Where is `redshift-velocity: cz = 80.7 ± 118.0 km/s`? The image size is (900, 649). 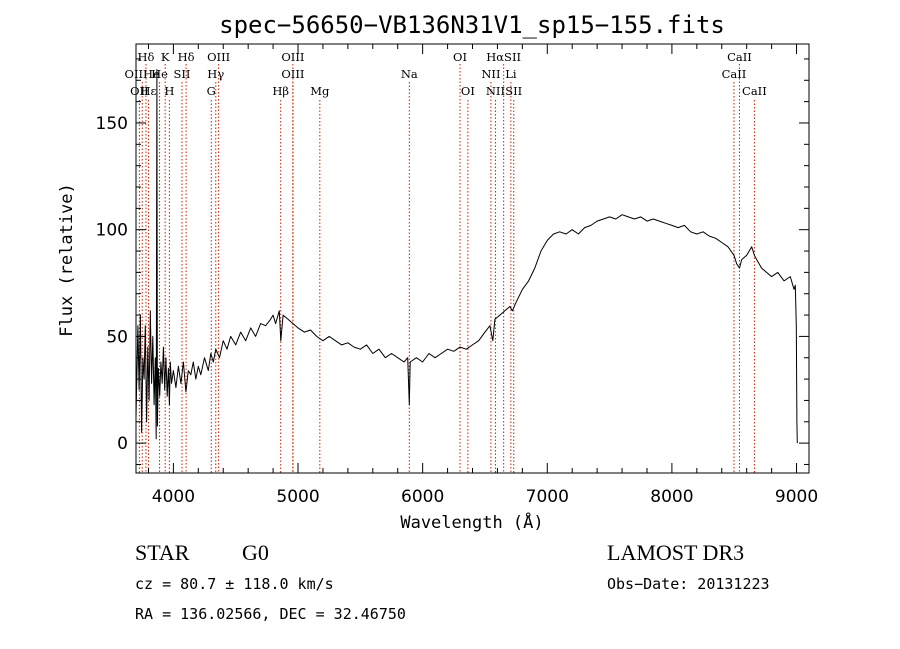 redshift-velocity: cz = 80.7 ± 118.0 km/s is located at coordinates (234, 584).